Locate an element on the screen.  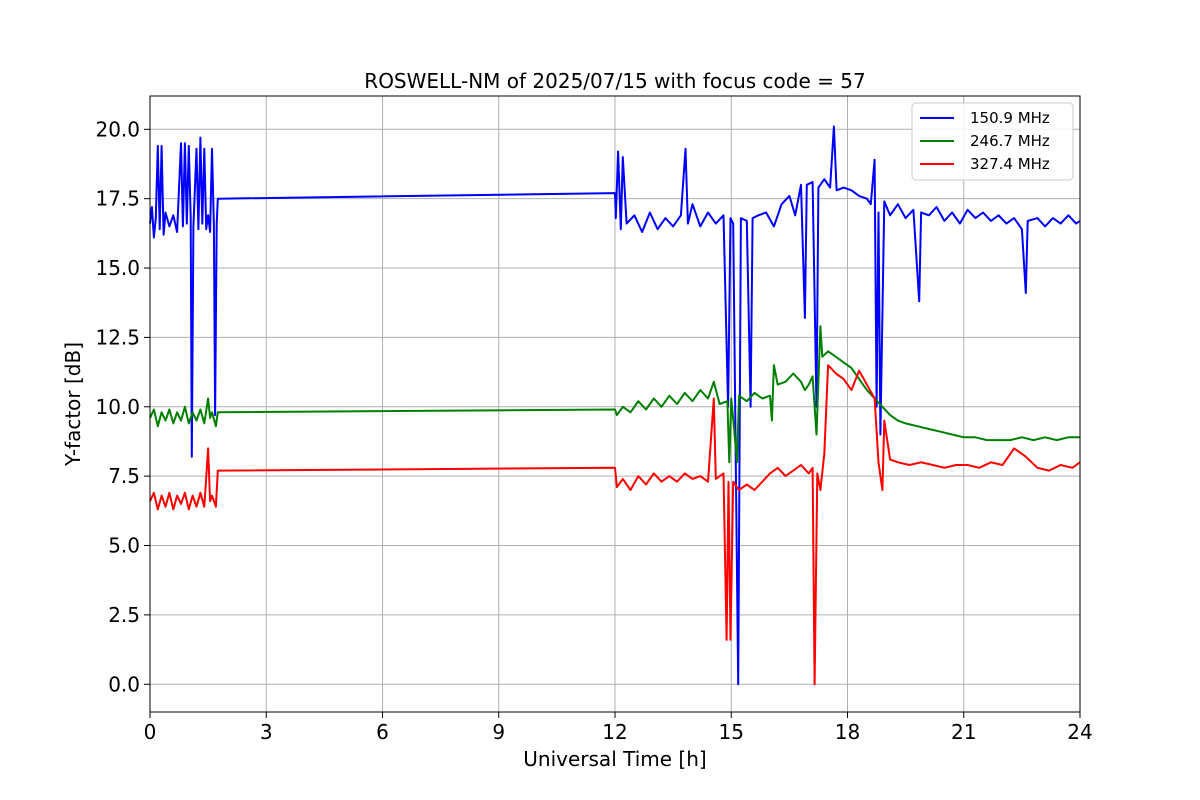
legend: 150.9 MHz 246.7 MHz 327.4 MHz is located at coordinates (992, 141).